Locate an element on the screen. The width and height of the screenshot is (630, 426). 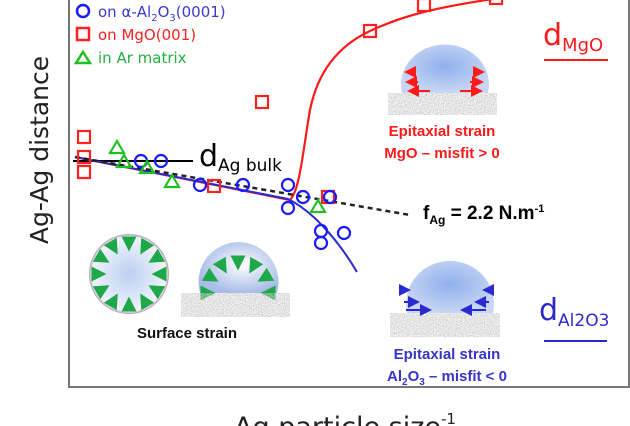
mgo-epitaxial-illustration: Epitaxial strain MgO – misfit > 0 is located at coordinates (442, 103).